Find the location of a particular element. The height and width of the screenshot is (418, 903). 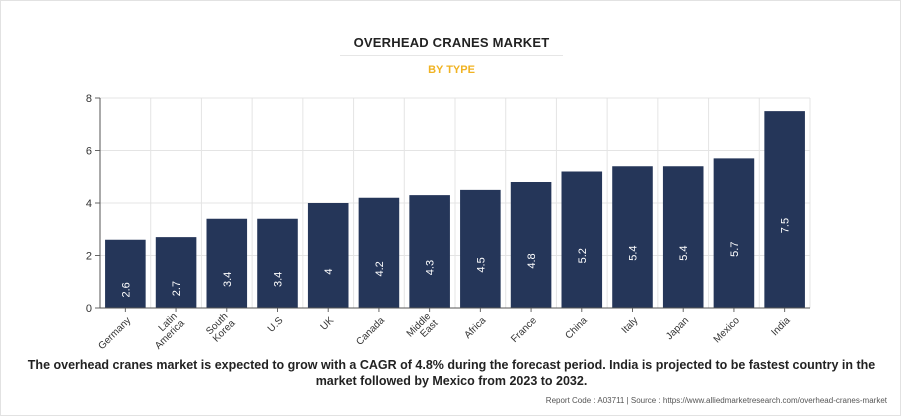

category-label: U.S is located at coordinates (276, 325).